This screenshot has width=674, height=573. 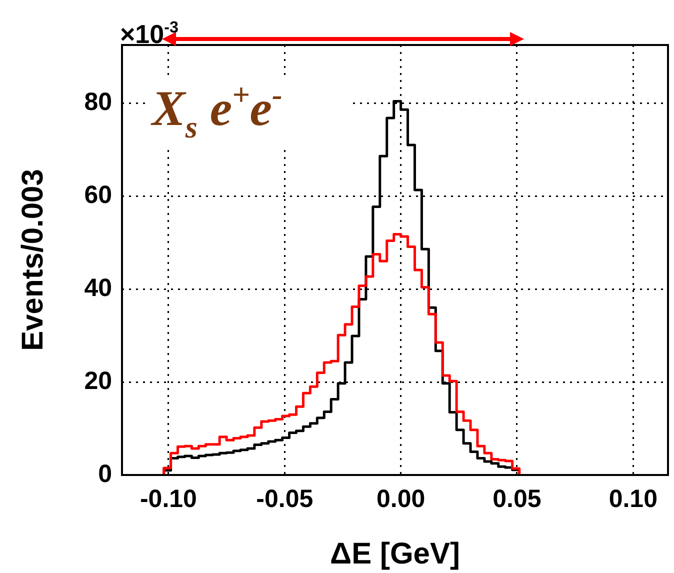 What do you see at coordinates (98, 288) in the screenshot?
I see `y-tick-label: 40` at bounding box center [98, 288].